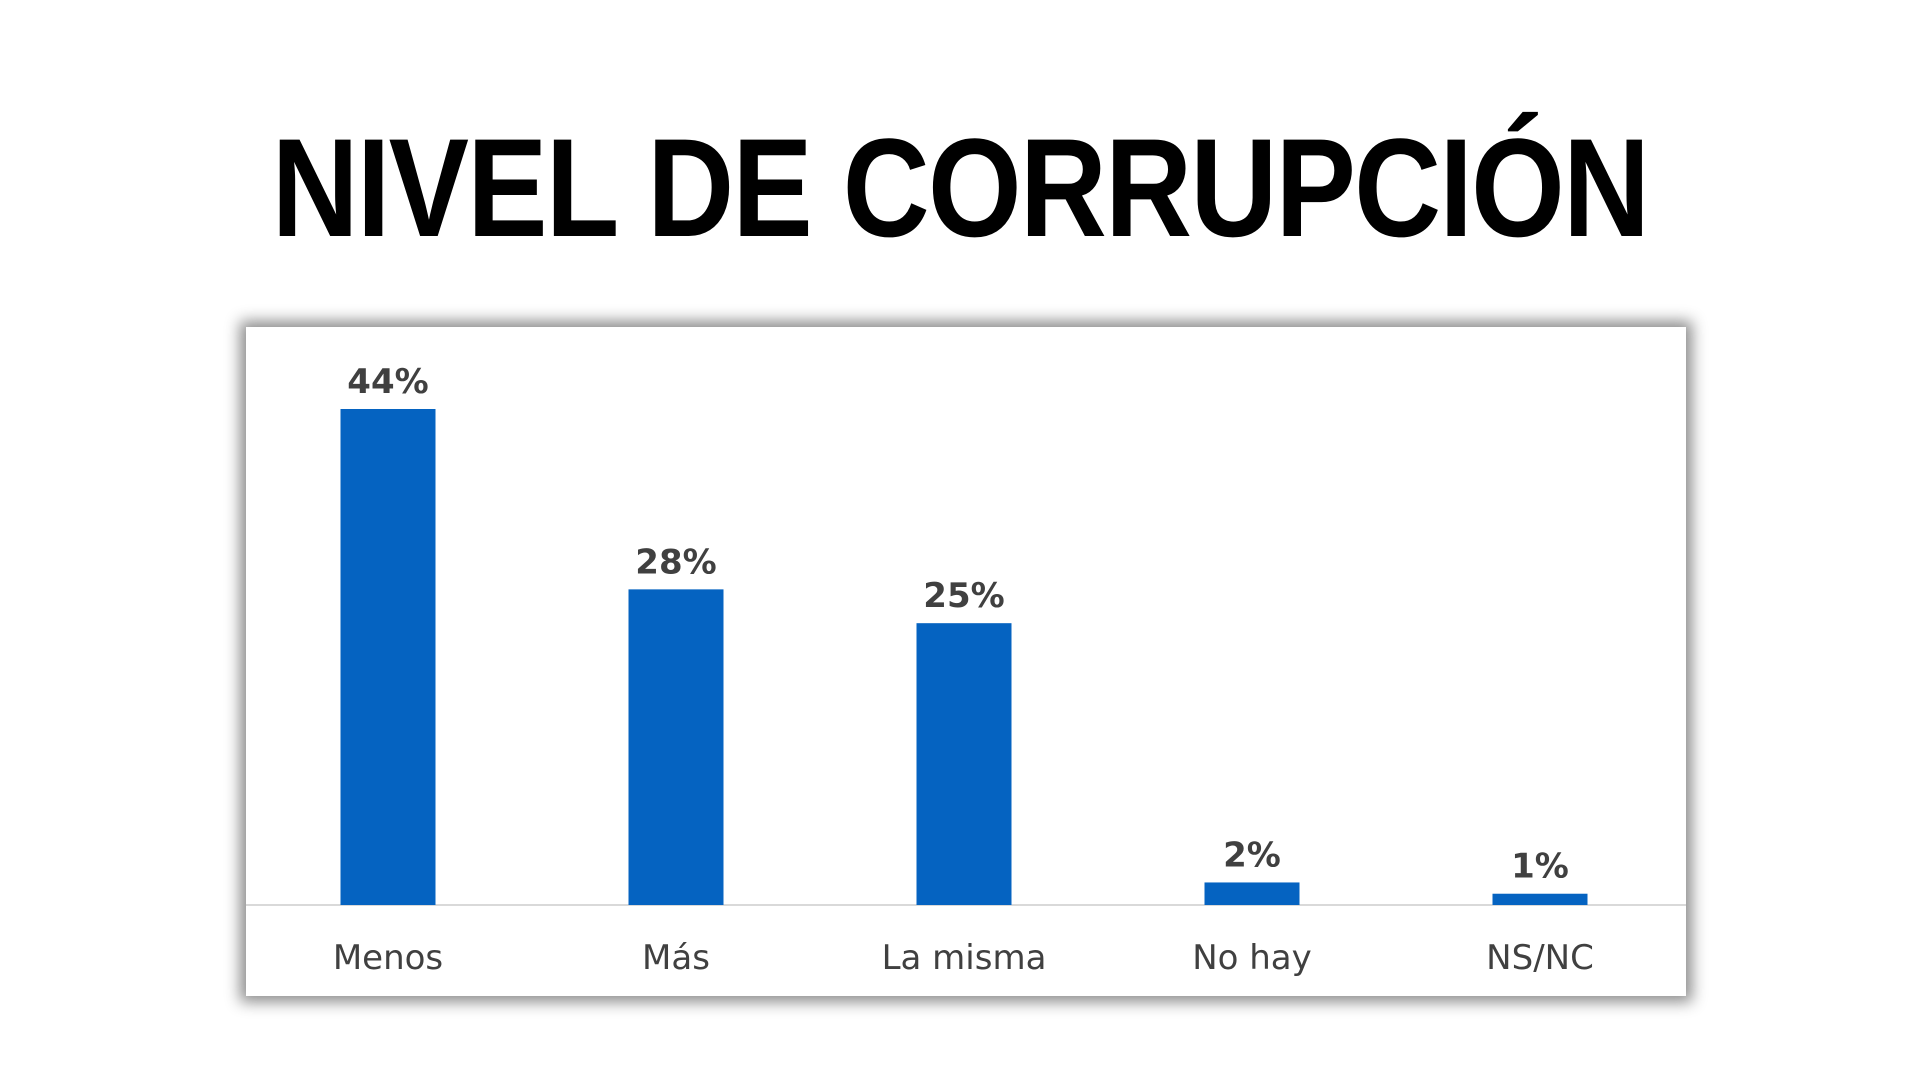 The height and width of the screenshot is (1080, 1920). What do you see at coordinates (1540, 867) in the screenshot?
I see `data-label: 1%` at bounding box center [1540, 867].